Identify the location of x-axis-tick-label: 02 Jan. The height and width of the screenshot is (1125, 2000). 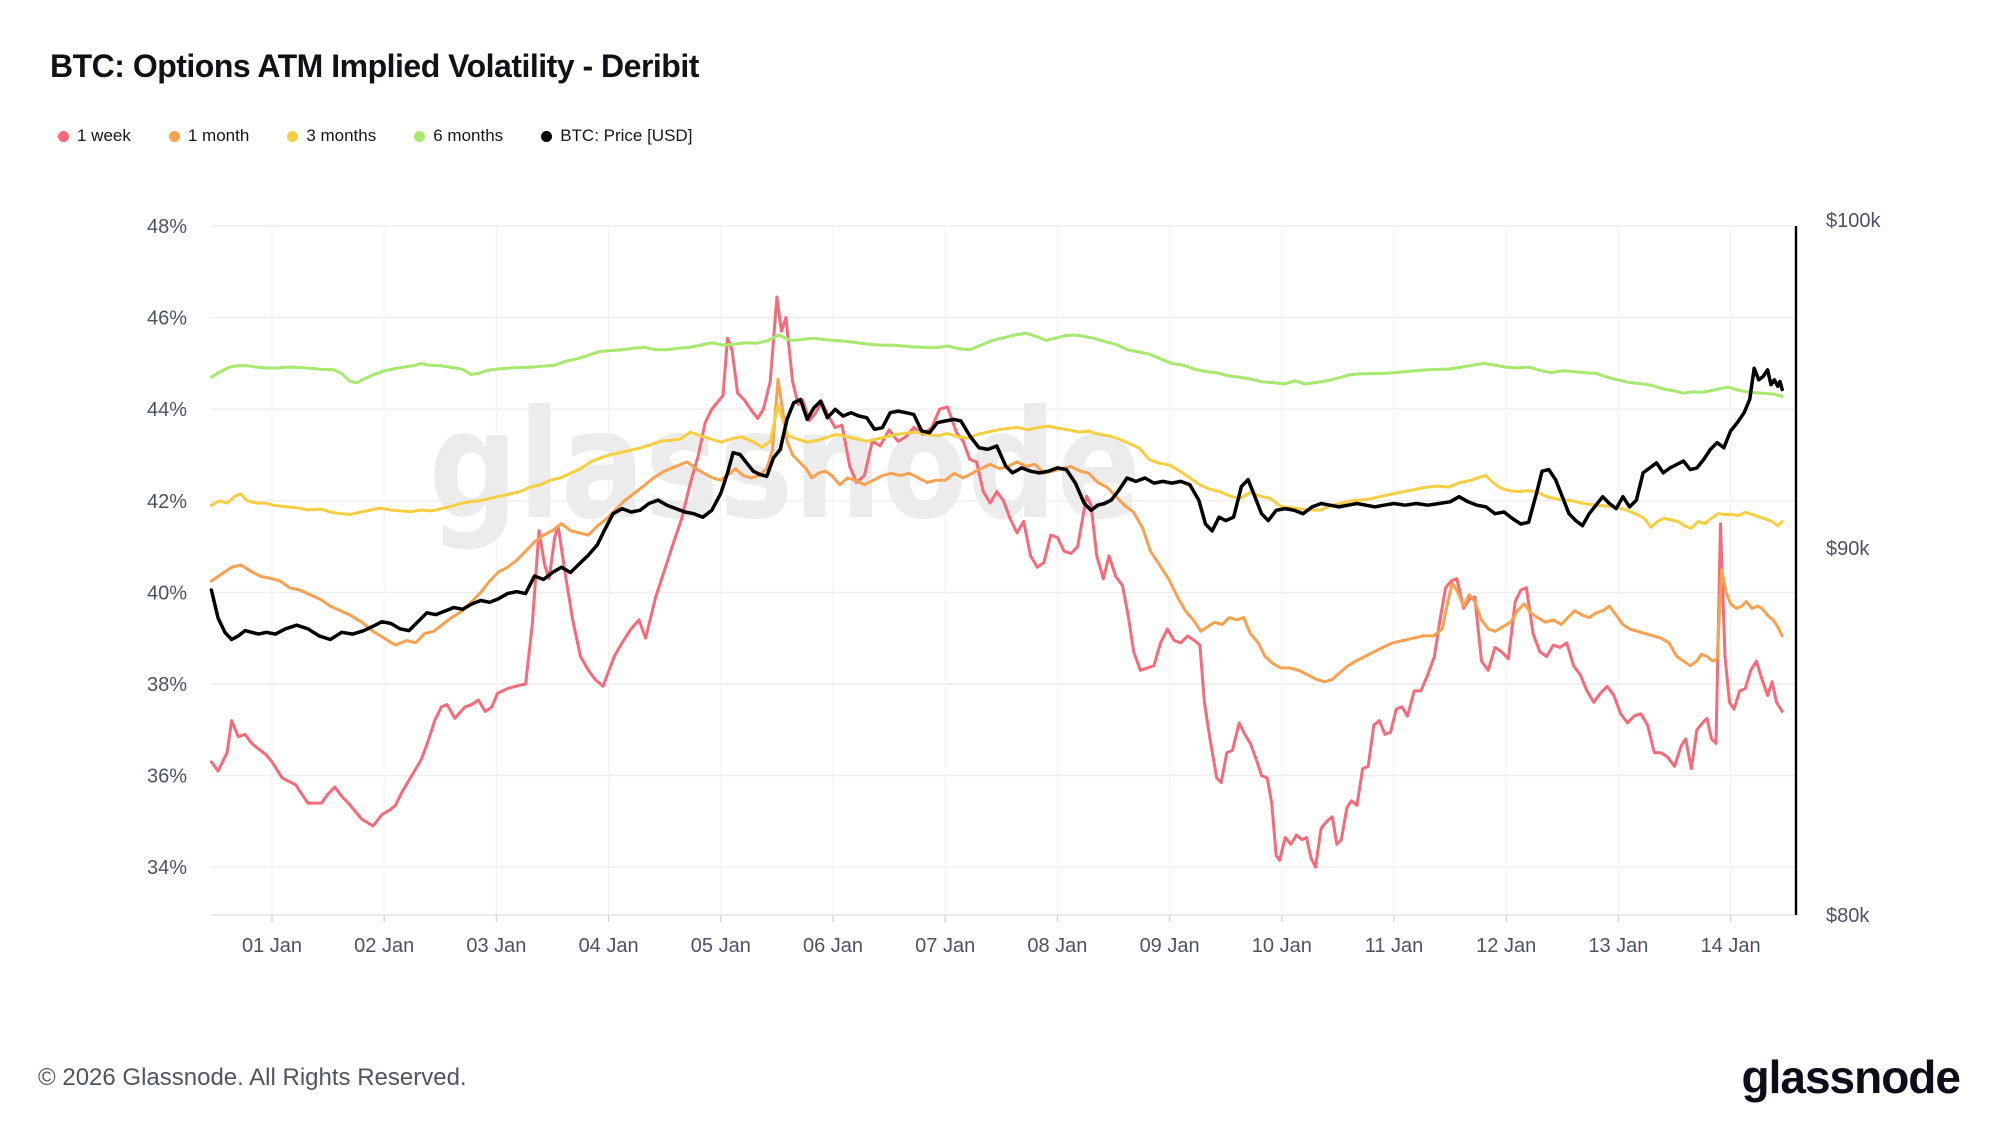
(384, 946).